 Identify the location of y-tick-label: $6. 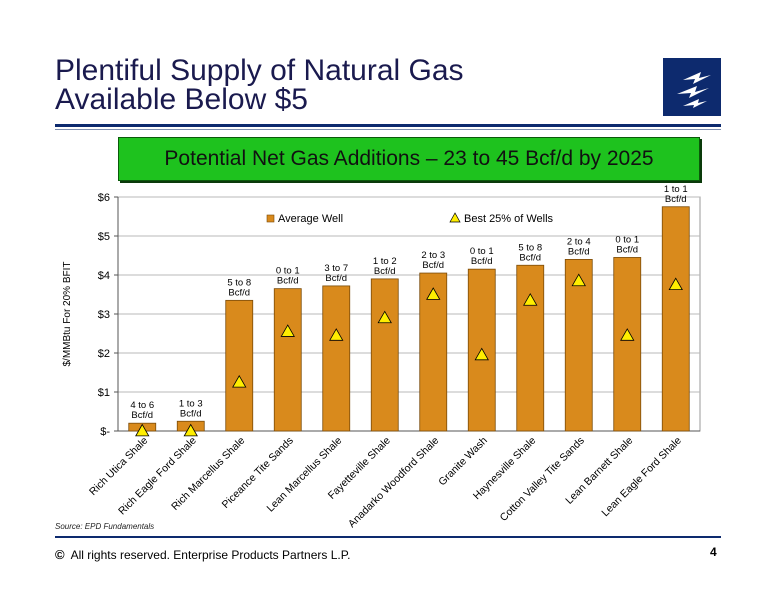
(104, 198).